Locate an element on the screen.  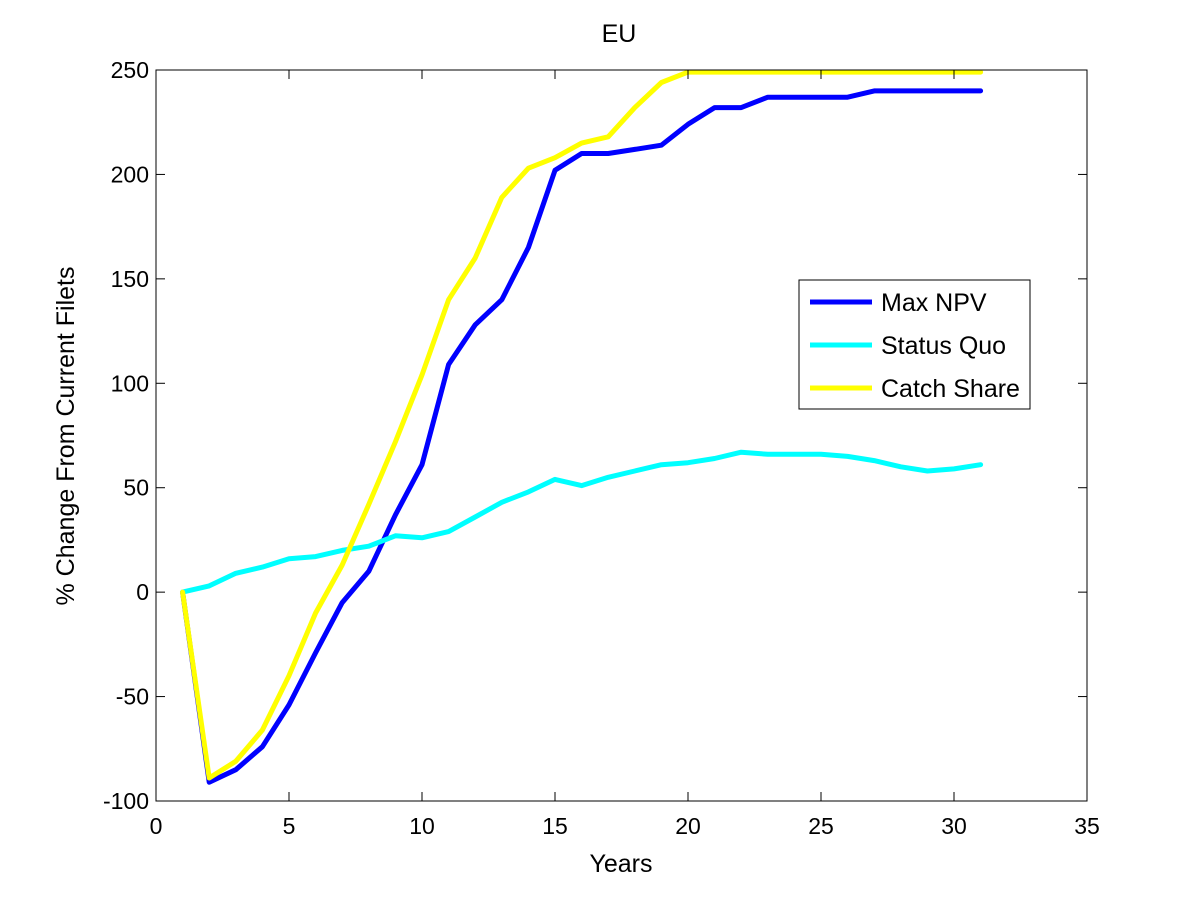
legend-entries: Max NPV Status Quo Catch Share is located at coordinates (915, 346).